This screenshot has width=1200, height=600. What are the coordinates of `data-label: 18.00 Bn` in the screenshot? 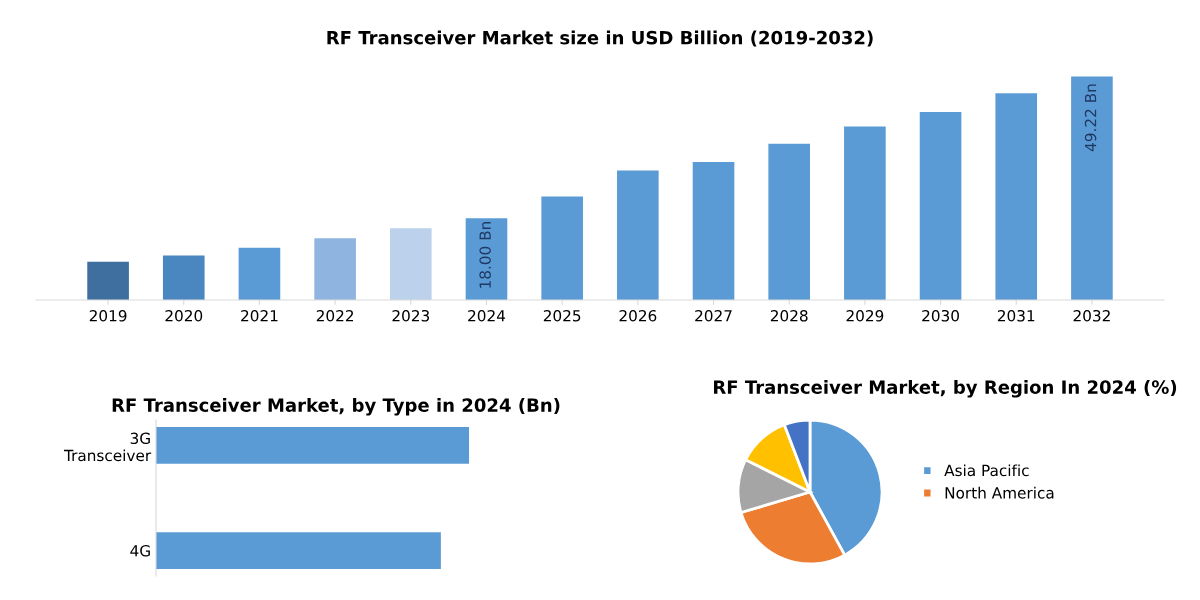 It's located at (485, 255).